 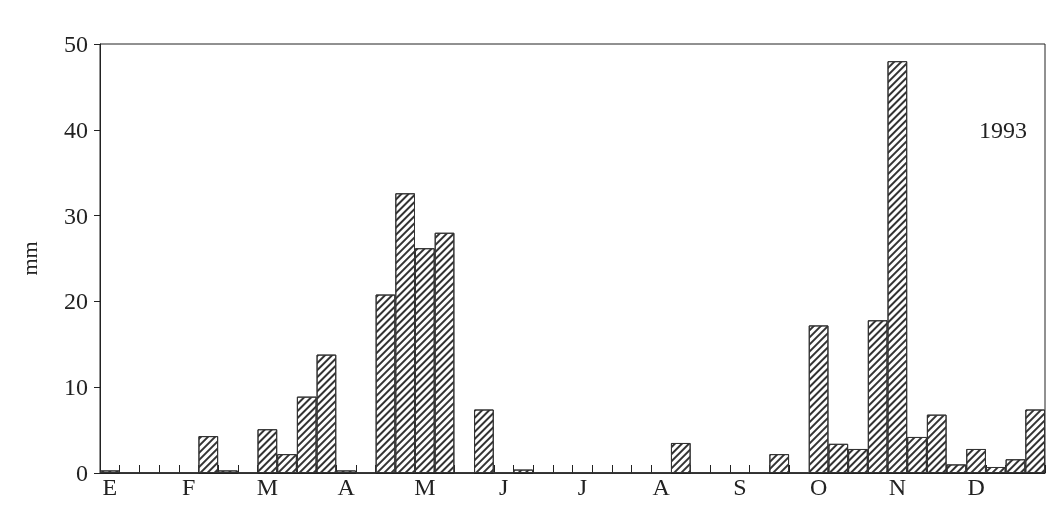 What do you see at coordinates (82, 473) in the screenshot?
I see `y-tick-label: 0` at bounding box center [82, 473].